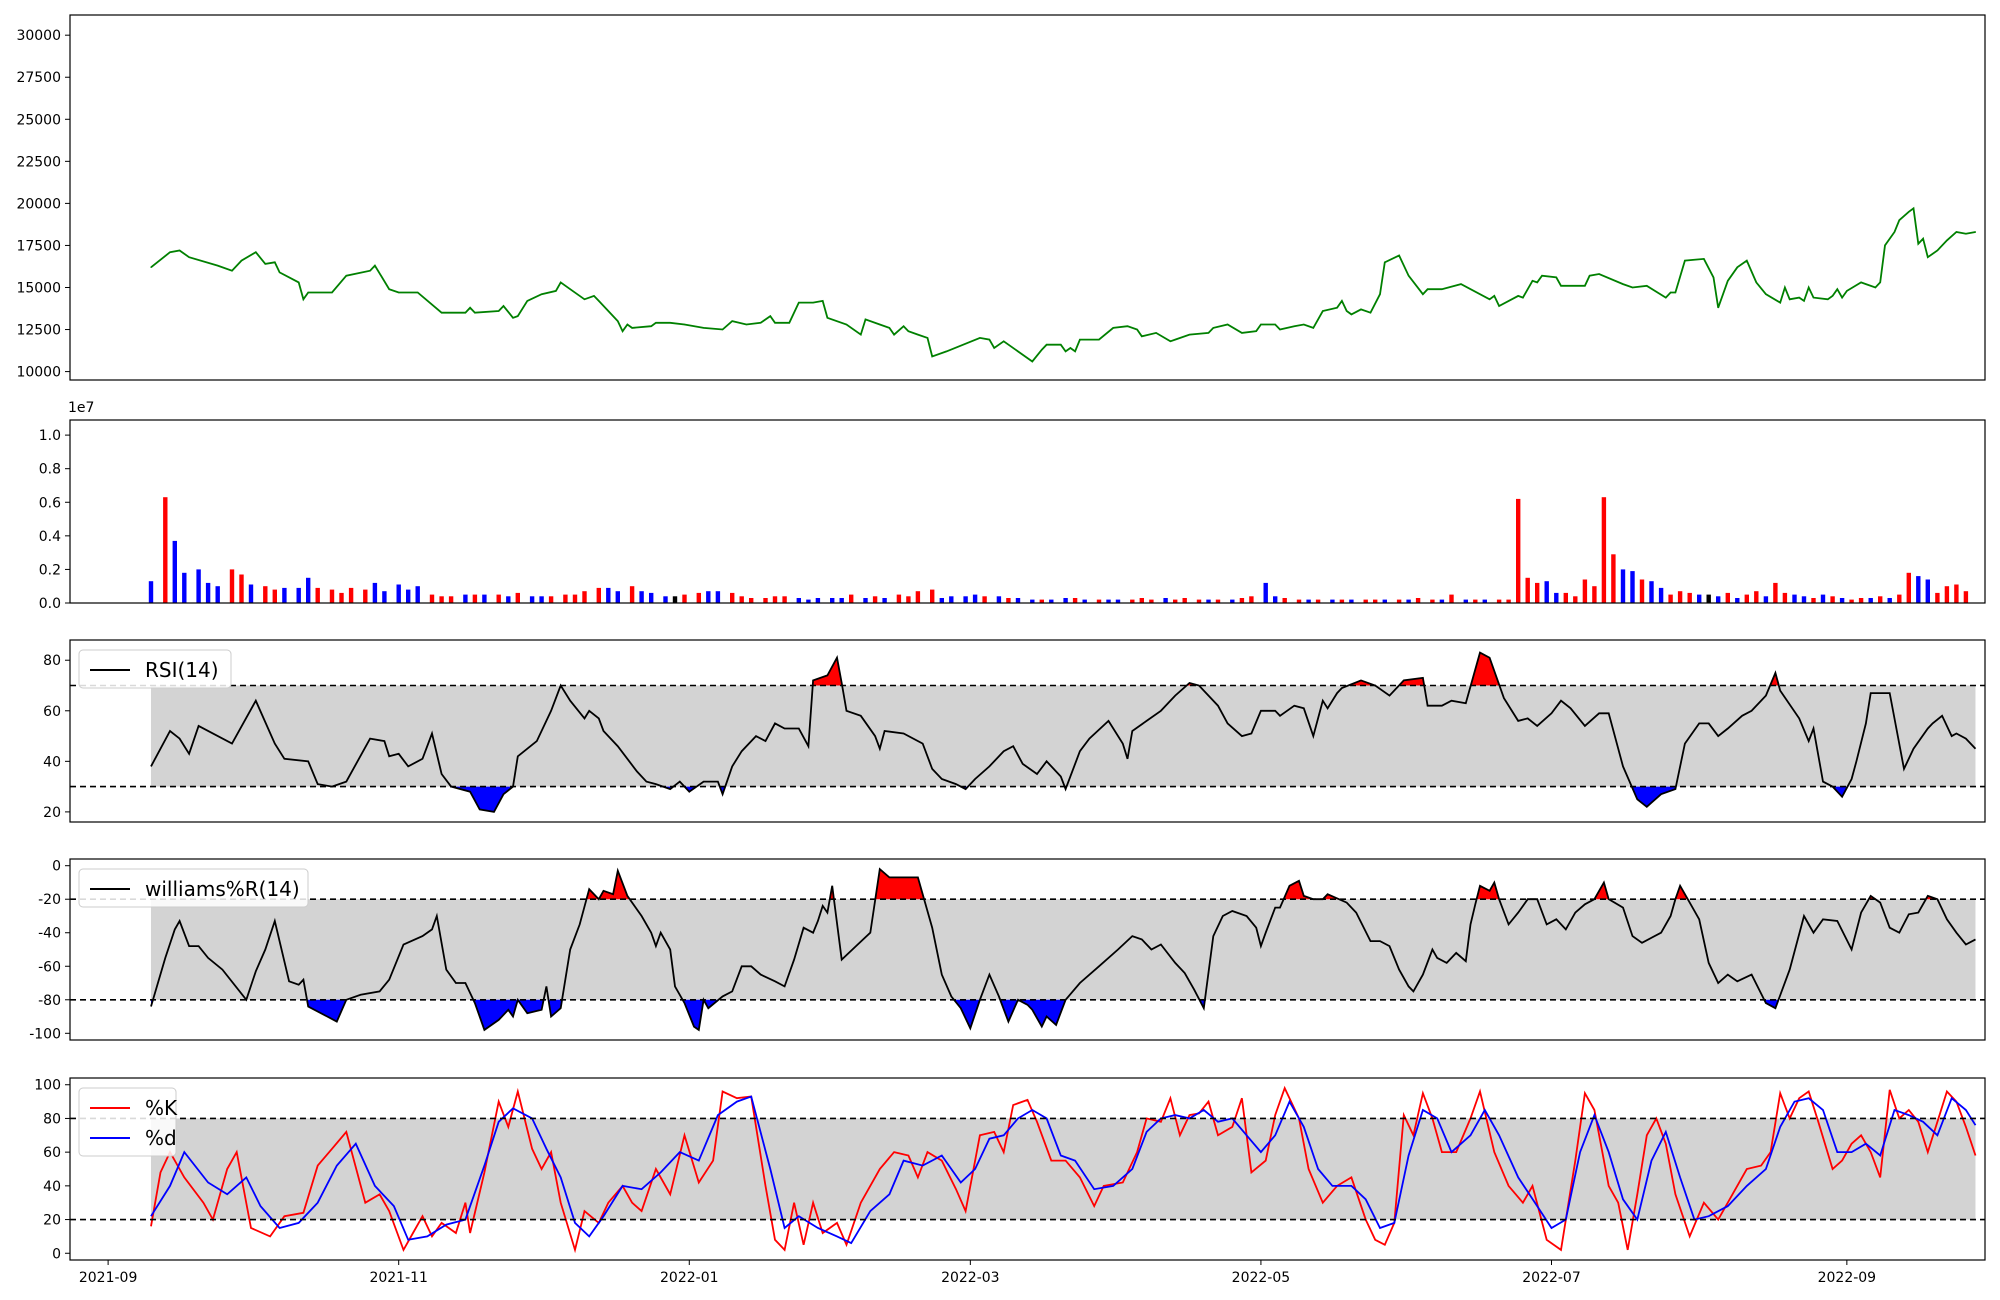 The height and width of the screenshot is (1300, 2000). Describe the element at coordinates (52, 712) in the screenshot. I see `rsi-y-tick-label: 60` at that location.